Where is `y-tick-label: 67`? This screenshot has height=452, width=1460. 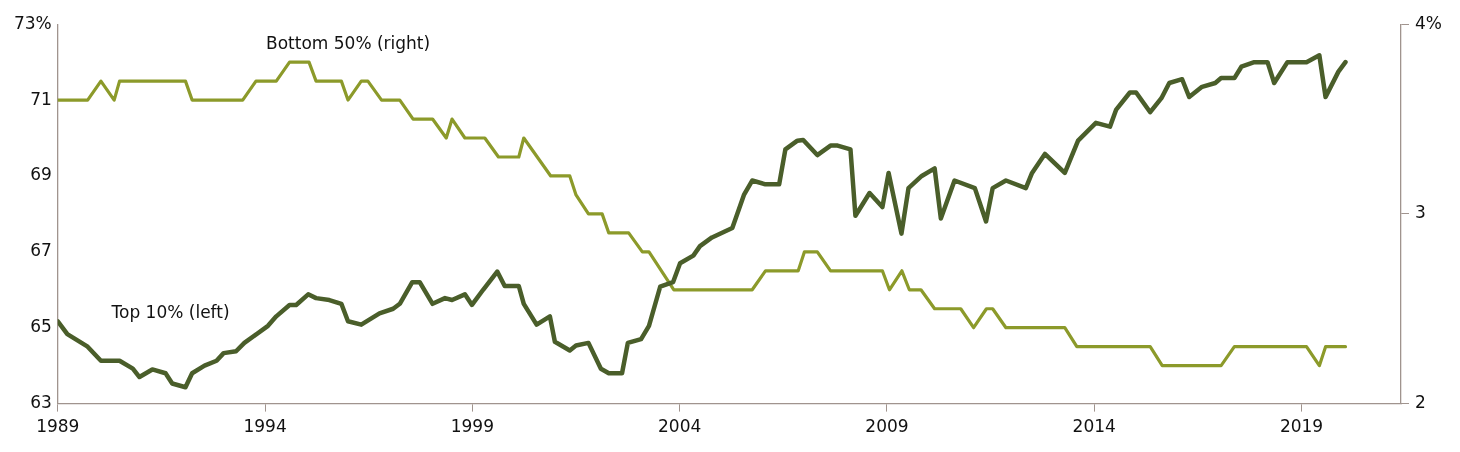
y-tick-label: 67 is located at coordinates (41, 250).